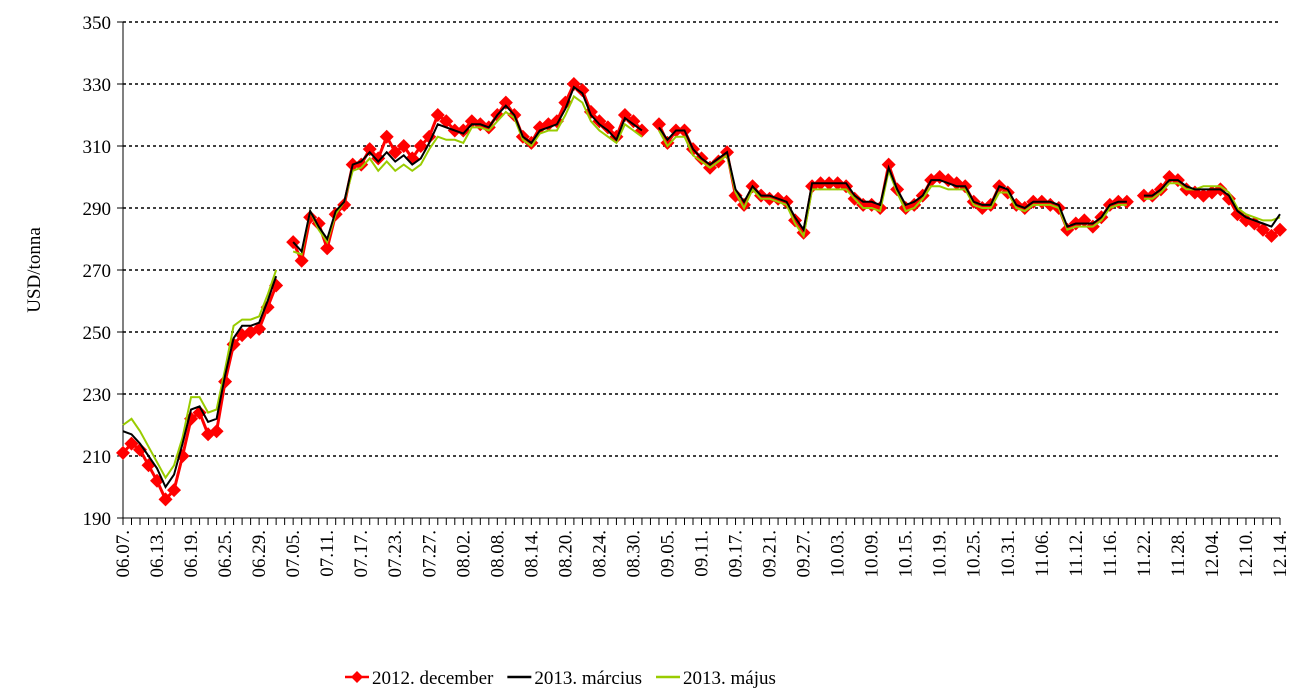 The image size is (1294, 688). I want to click on x-tick-label: 10.25., so click(974, 554).